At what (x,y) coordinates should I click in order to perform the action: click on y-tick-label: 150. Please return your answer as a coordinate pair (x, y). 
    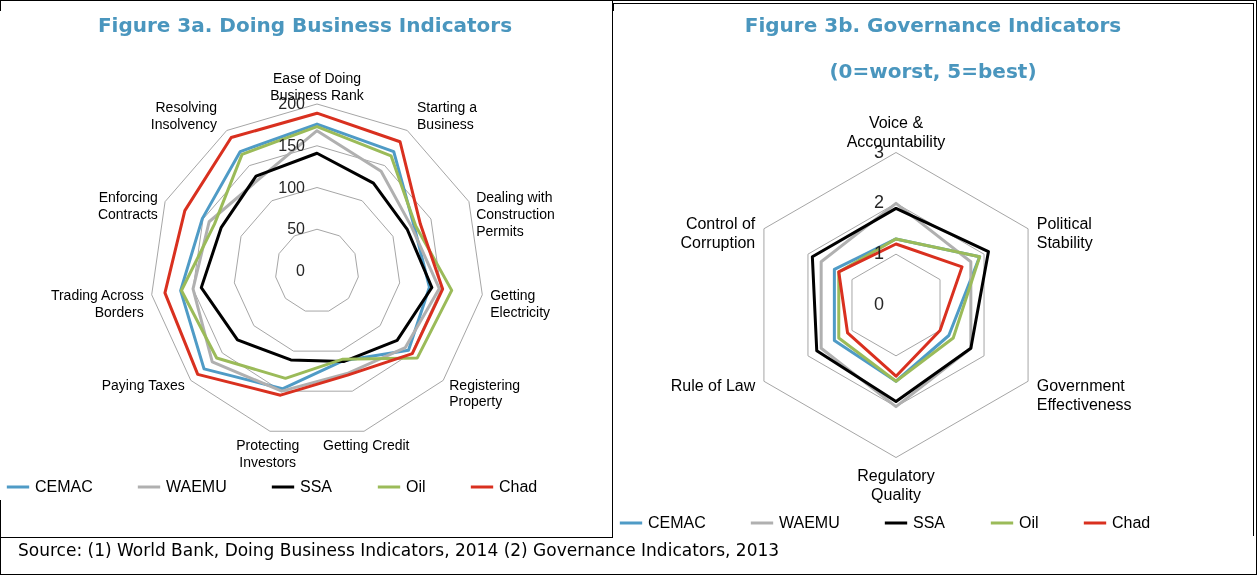
    Looking at the image, I should click on (292, 145).